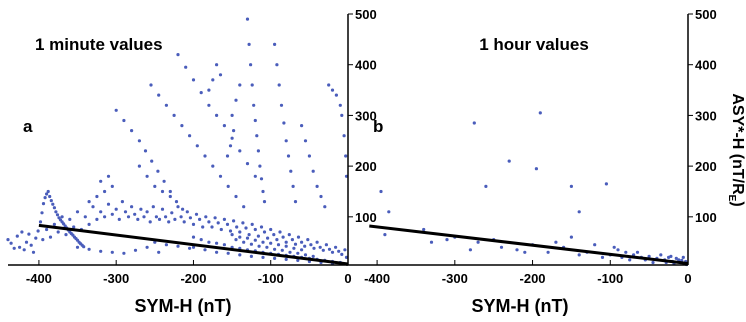 This screenshot has width=746, height=322. Describe the element at coordinates (193, 244) in the screenshot. I see `fit-line` at that location.